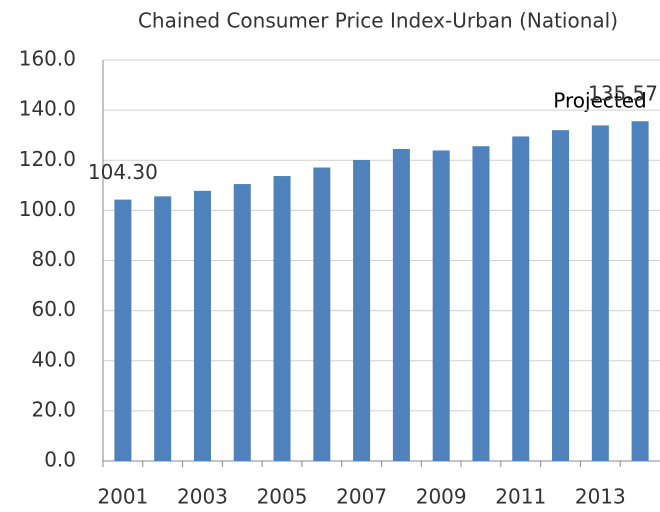  I want to click on value-label: 104.30, so click(123, 172).